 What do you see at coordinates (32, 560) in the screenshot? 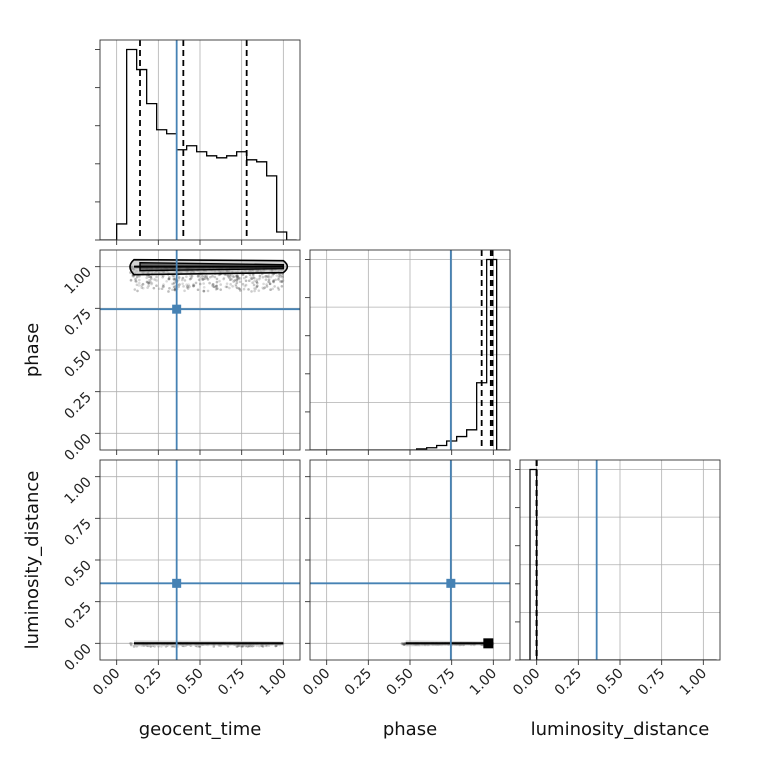
I see `y-axis-label-luminosity_distance: luminosity_distance` at bounding box center [32, 560].